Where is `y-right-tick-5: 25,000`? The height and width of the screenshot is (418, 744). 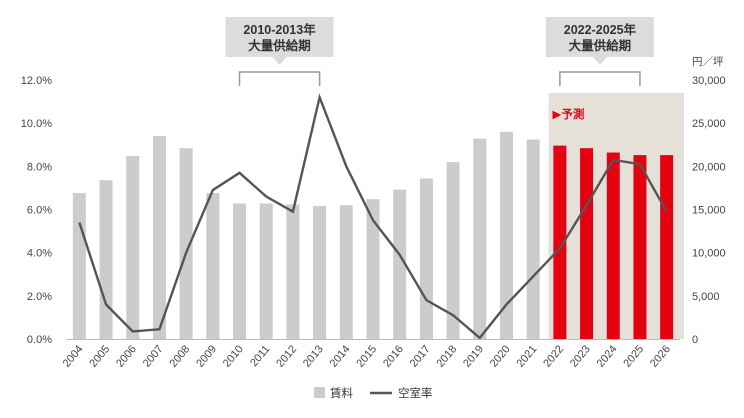 y-right-tick-5: 25,000 is located at coordinates (709, 124).